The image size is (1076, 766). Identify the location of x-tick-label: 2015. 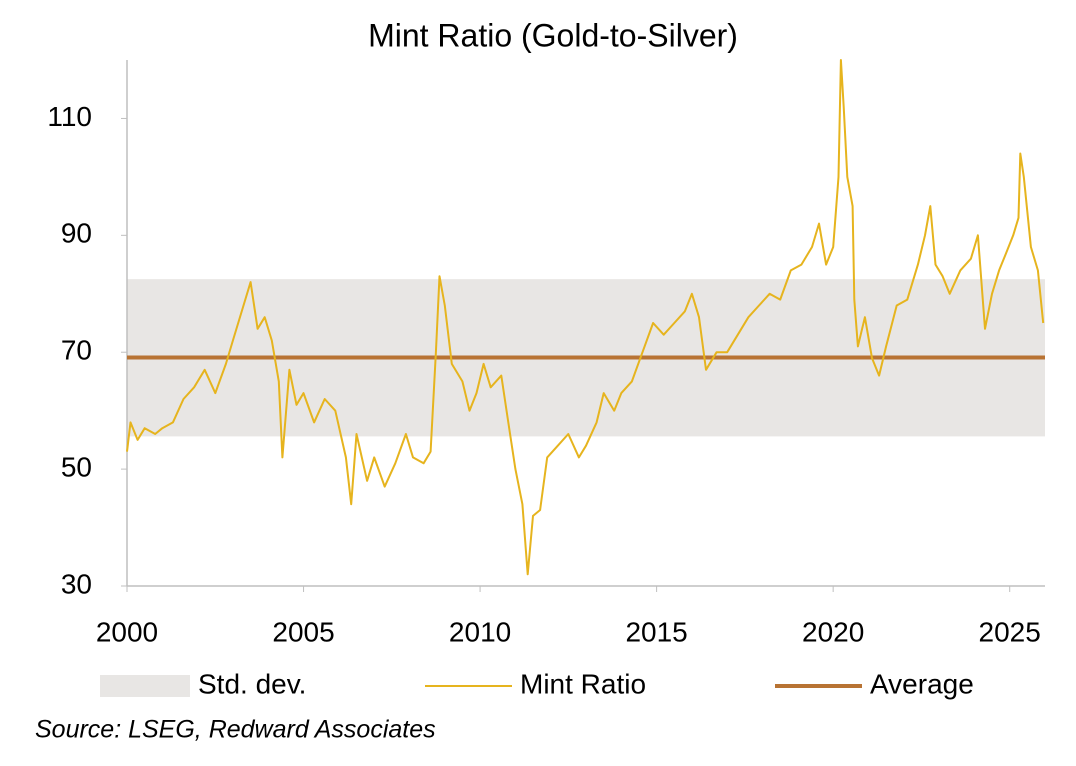
(656, 631).